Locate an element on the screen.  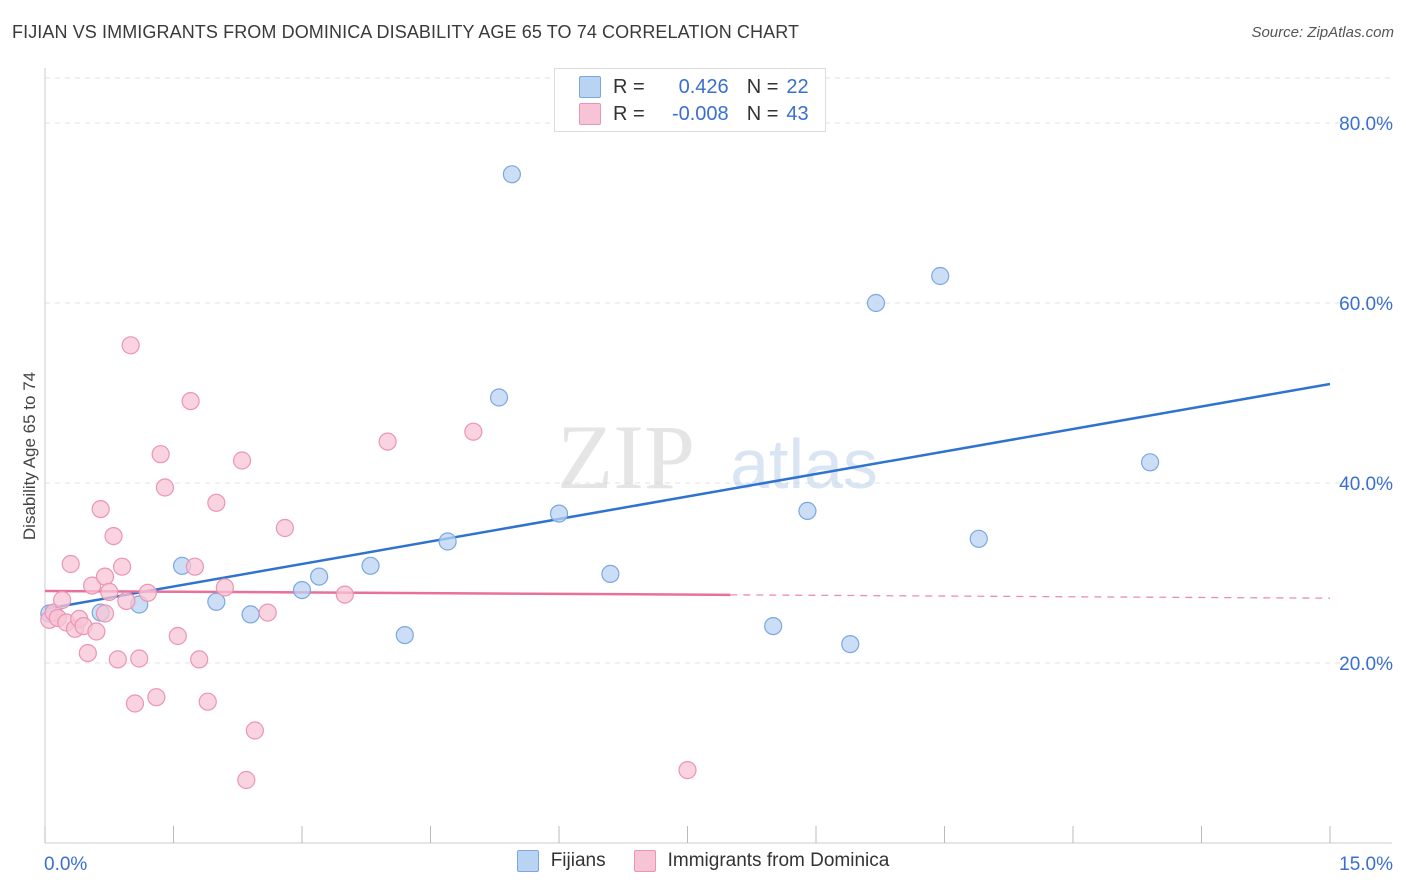
stats-row-fijians: R = 0.426 N = 22 is located at coordinates (694, 87).